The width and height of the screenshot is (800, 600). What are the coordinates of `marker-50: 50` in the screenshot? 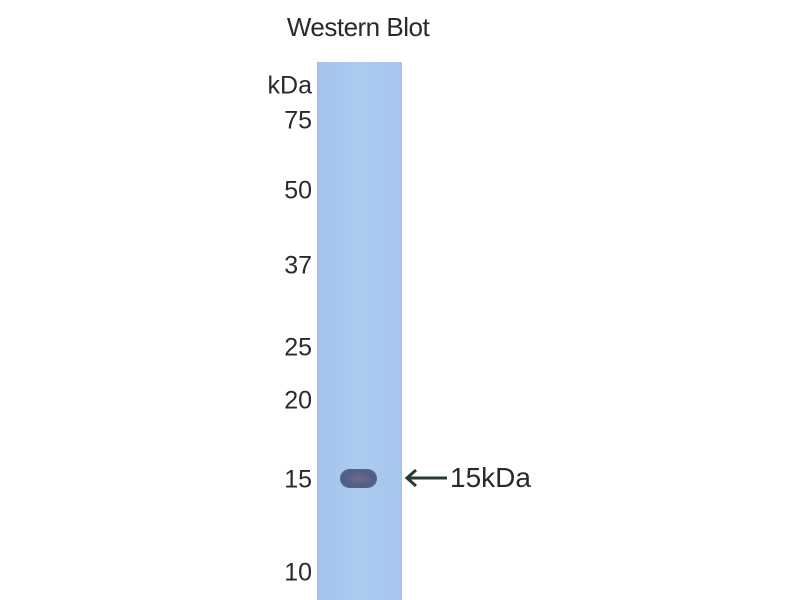 It's located at (298, 190).